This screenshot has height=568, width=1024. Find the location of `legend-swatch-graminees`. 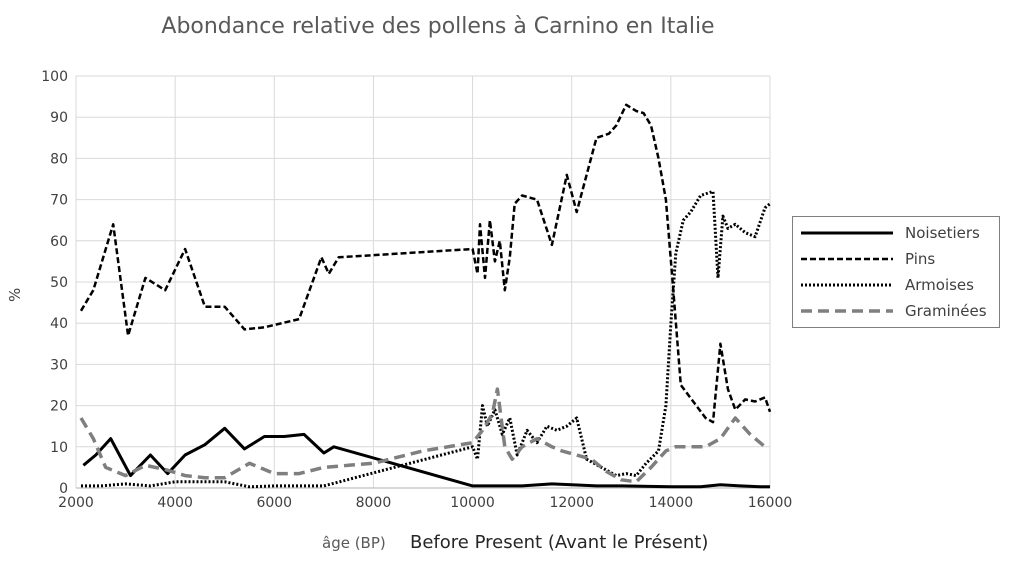

legend-swatch-graminees is located at coordinates (847, 311).